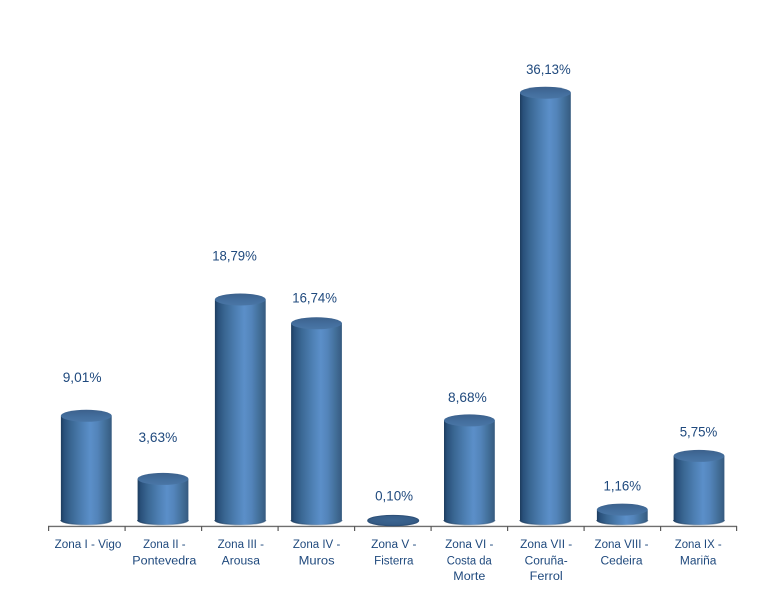  Describe the element at coordinates (88, 545) in the screenshot. I see `svg-text: Zona I - Vigo` at that location.